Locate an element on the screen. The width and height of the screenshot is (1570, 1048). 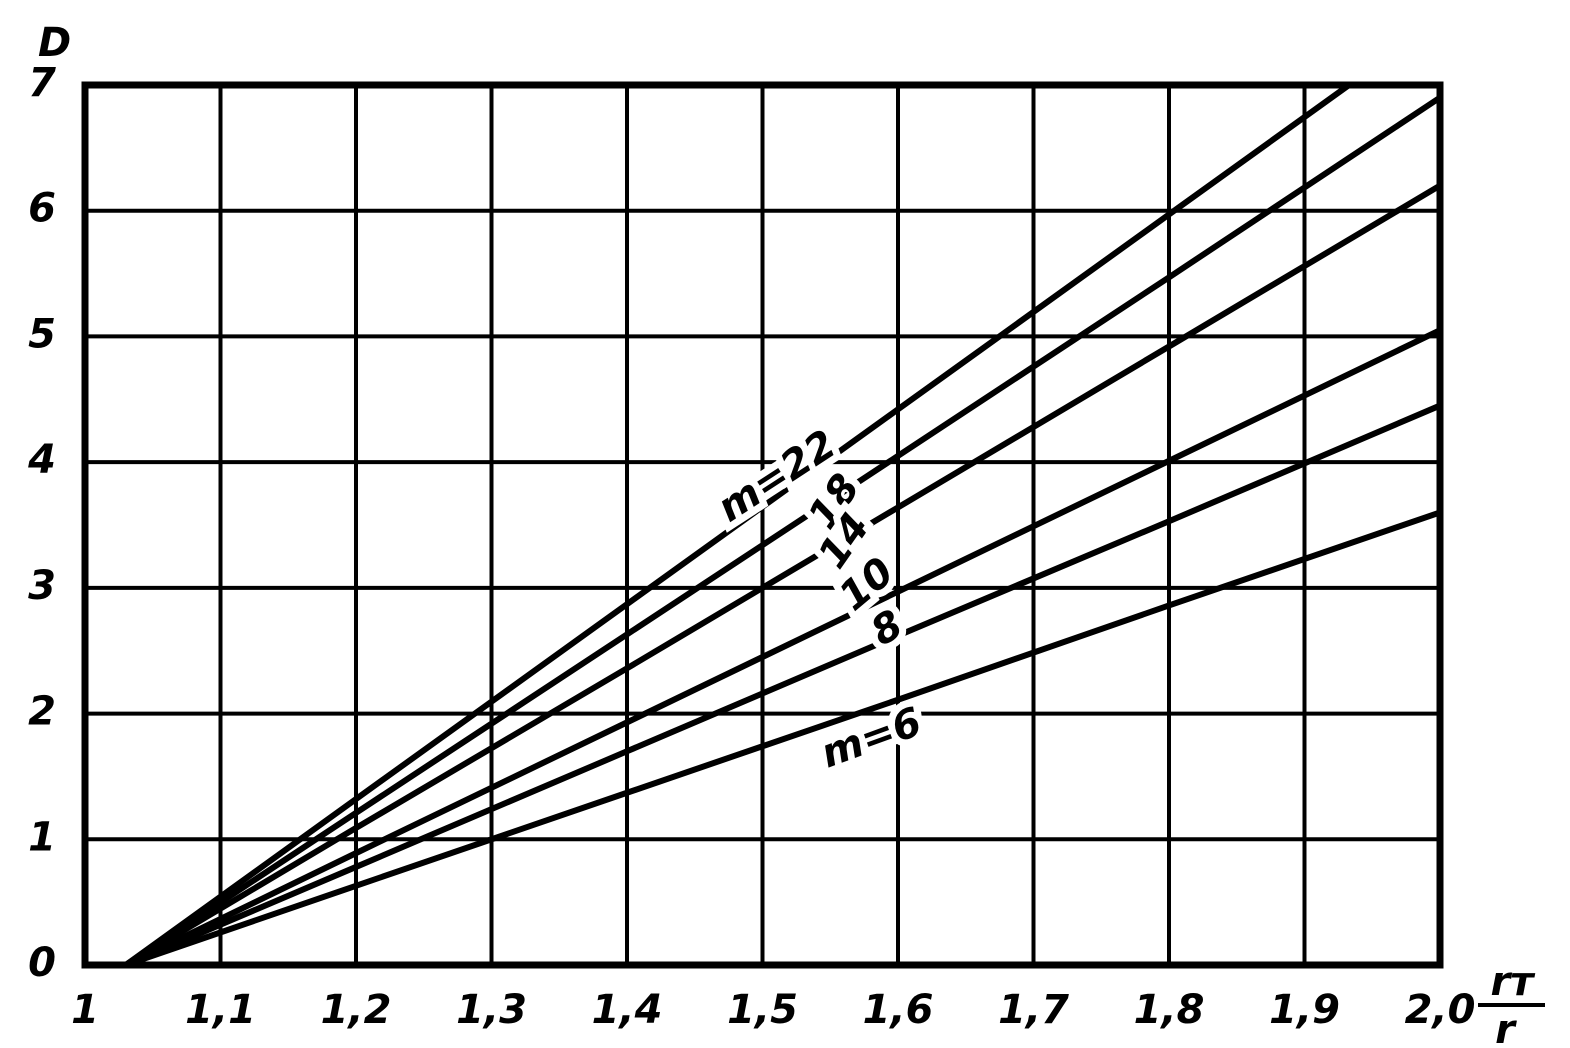
x-axis-label-numerator: rт is located at coordinates (1514, 982).